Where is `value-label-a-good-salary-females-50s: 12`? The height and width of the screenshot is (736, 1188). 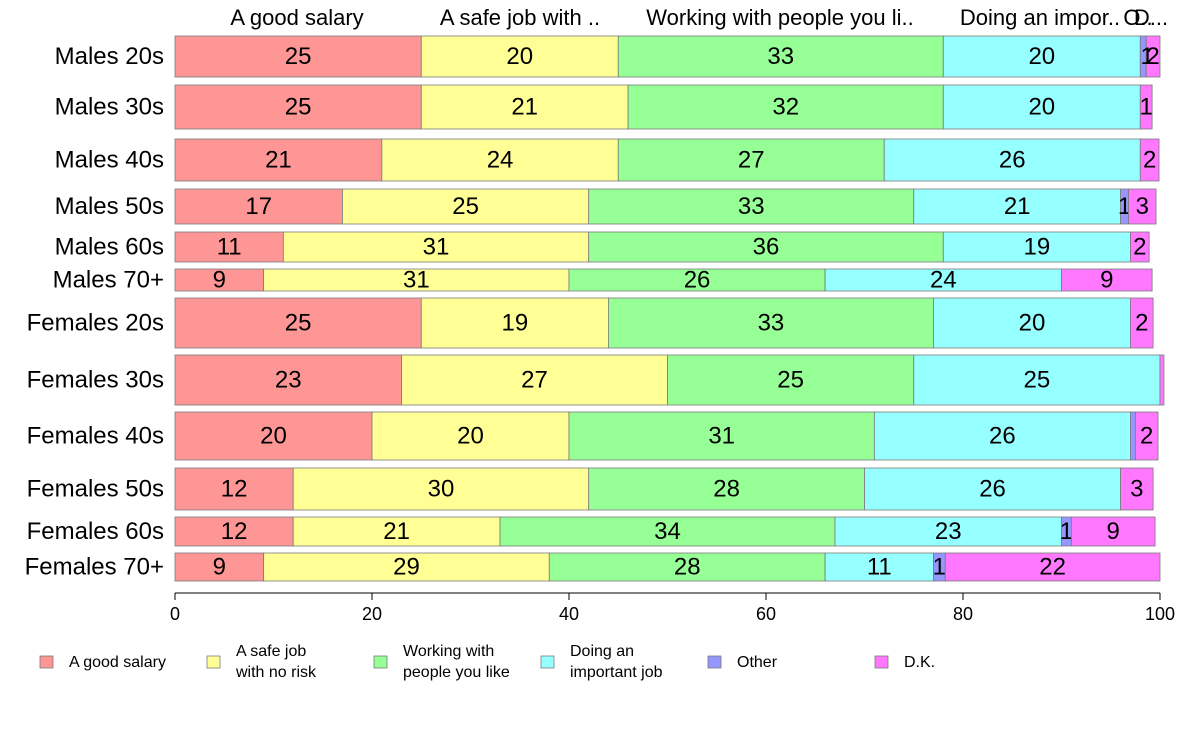 value-label-a-good-salary-females-50s: 12 is located at coordinates (234, 489).